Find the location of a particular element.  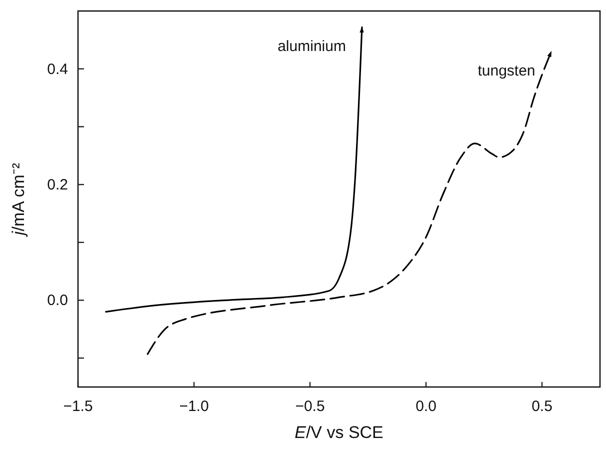

y-axis-title: j/mA cm⁻² is located at coordinates (18, 200).